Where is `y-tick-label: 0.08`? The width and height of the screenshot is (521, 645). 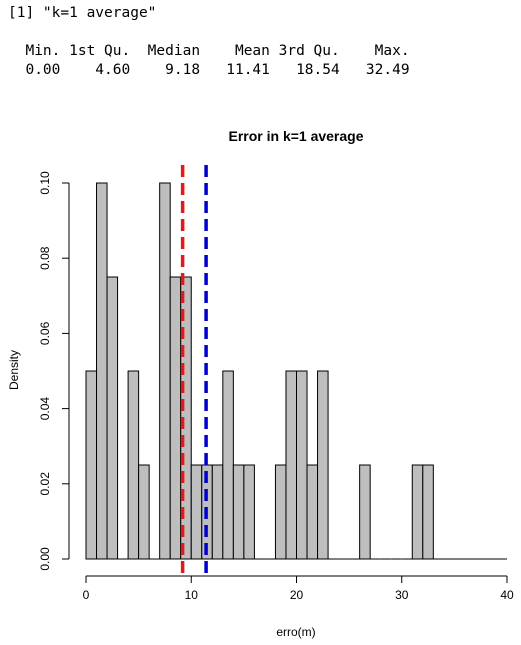
y-tick-label: 0.08 is located at coordinates (45, 258).